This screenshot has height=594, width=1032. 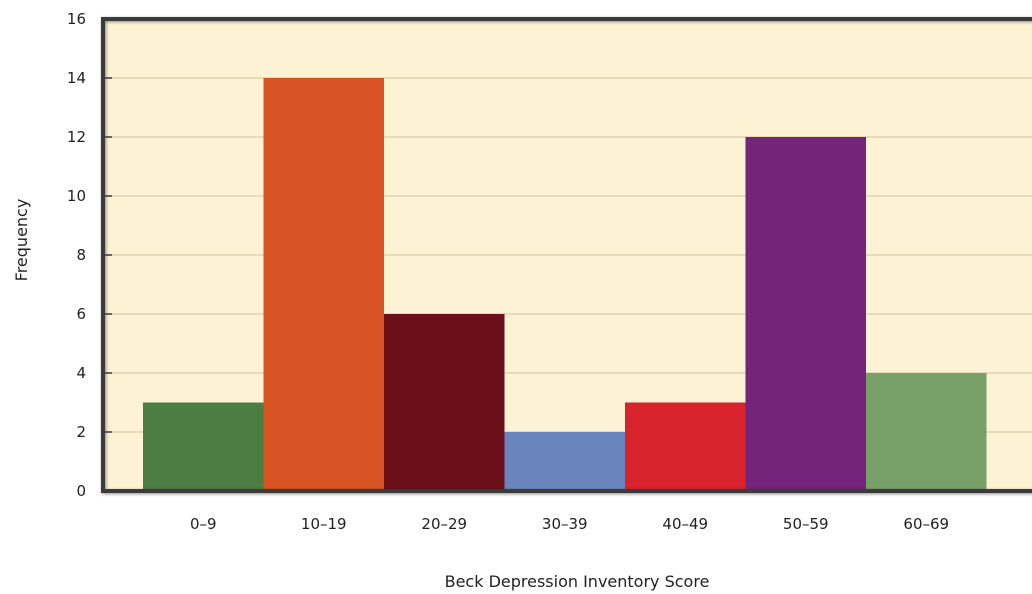 What do you see at coordinates (81, 255) in the screenshot?
I see `y-tick-label: 8` at bounding box center [81, 255].